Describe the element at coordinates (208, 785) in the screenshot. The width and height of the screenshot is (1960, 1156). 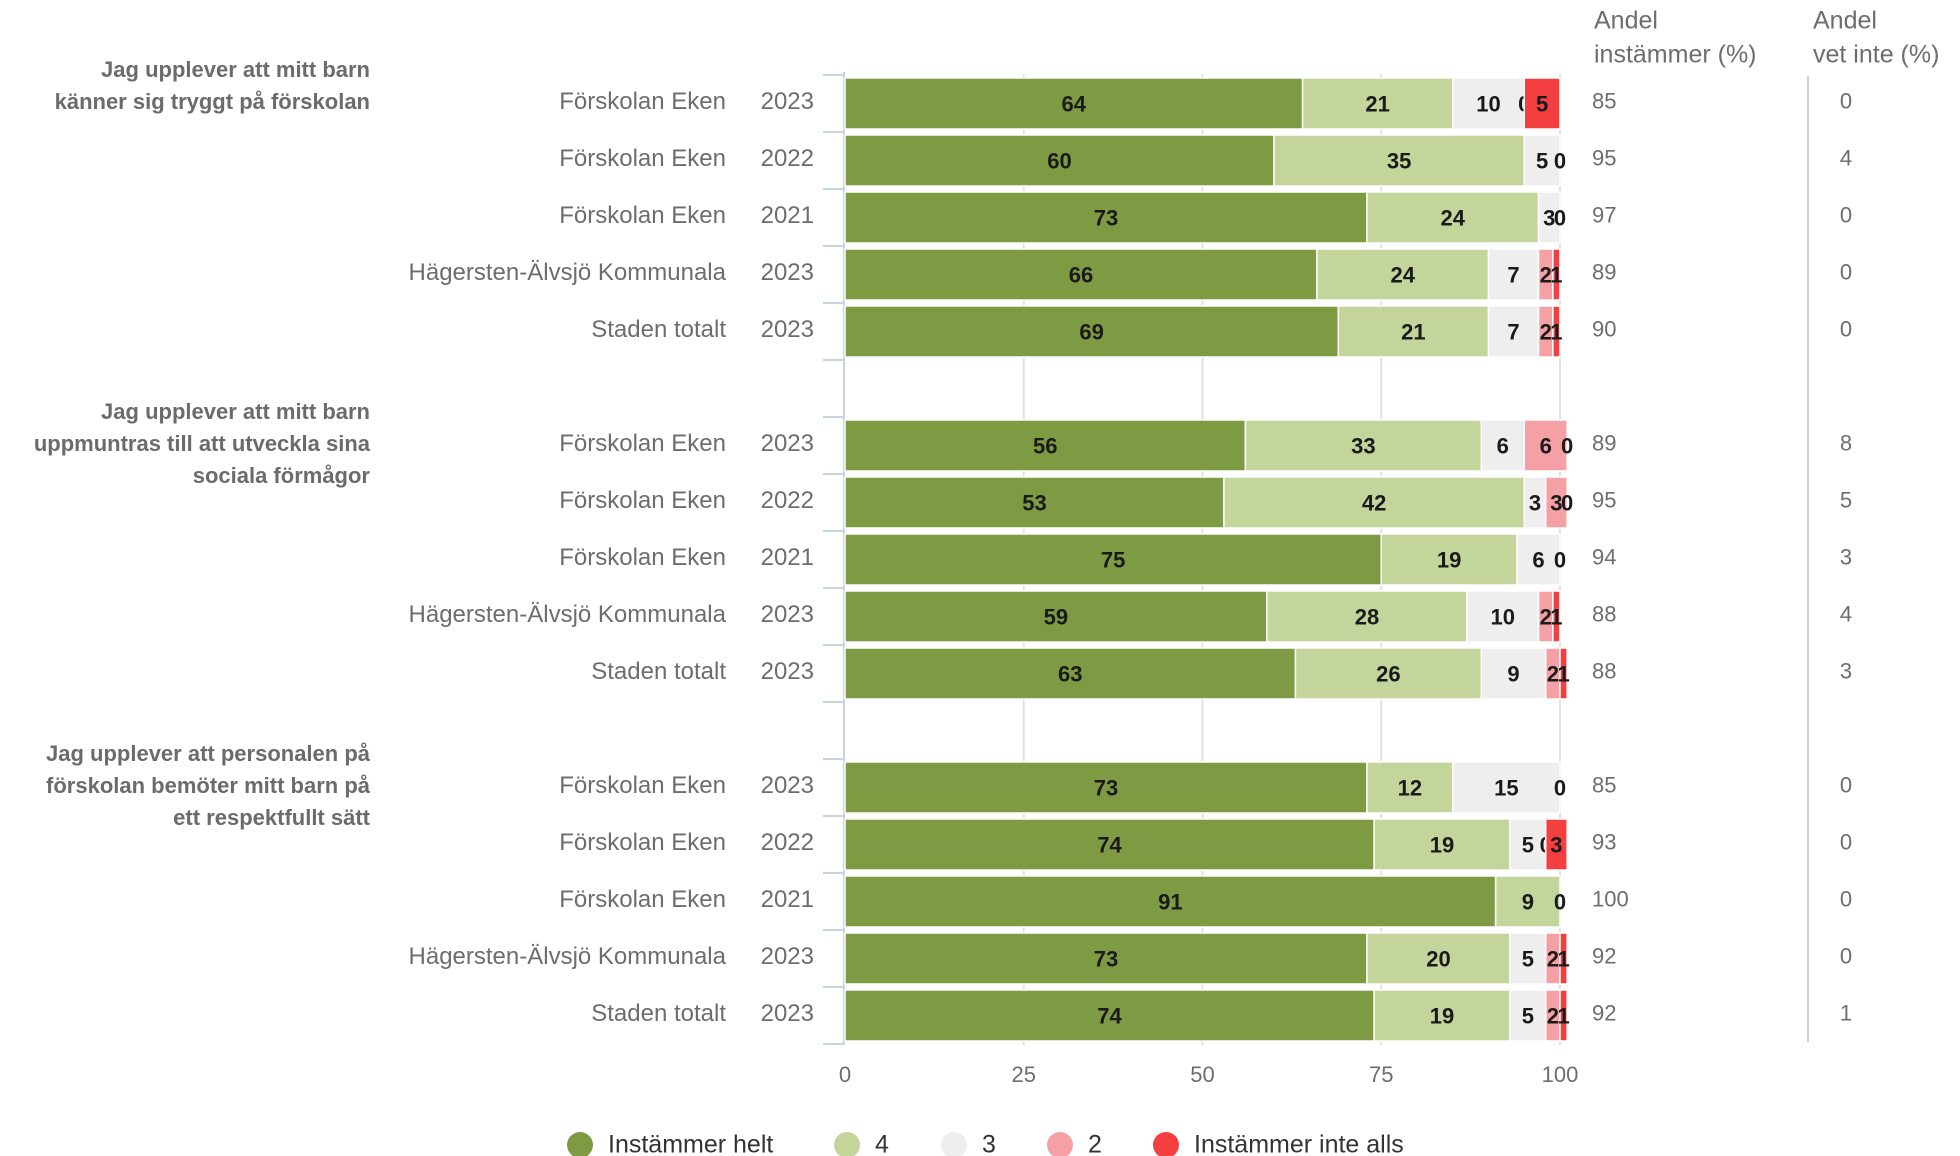
I see `question-label: förskolan bemöter mitt barn på` at that location.